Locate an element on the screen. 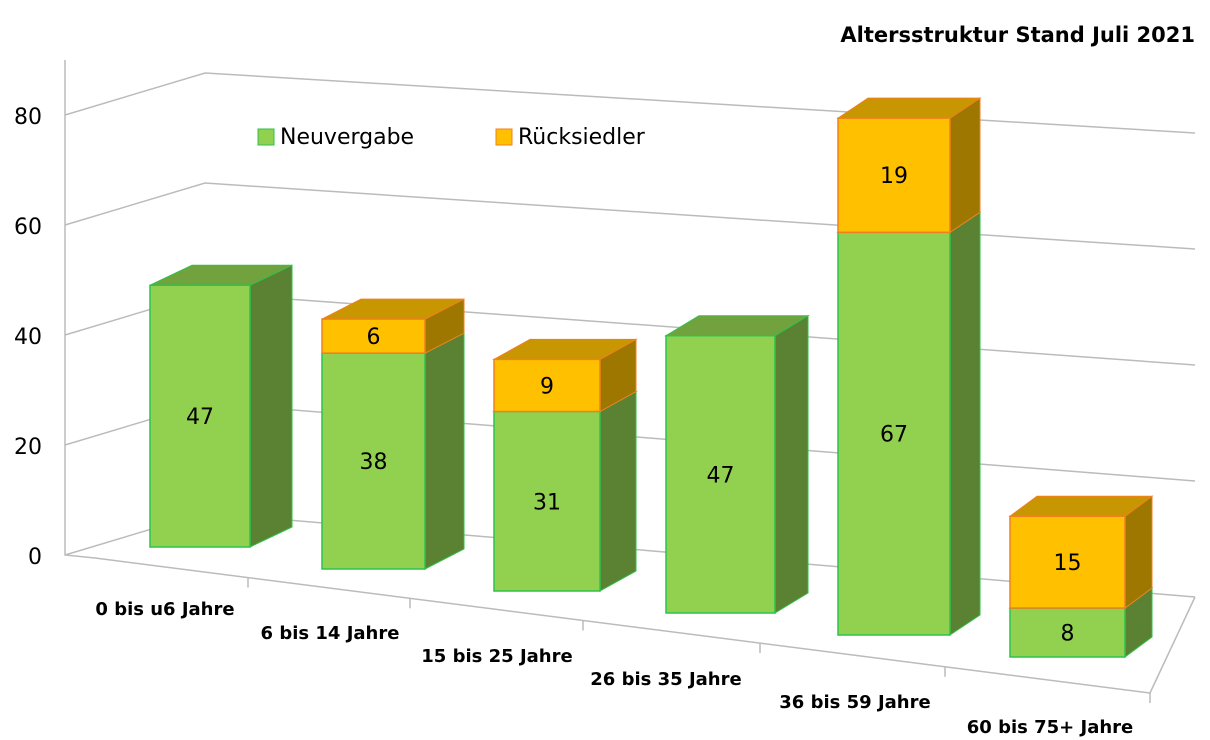  data-label: 67 is located at coordinates (894, 435).